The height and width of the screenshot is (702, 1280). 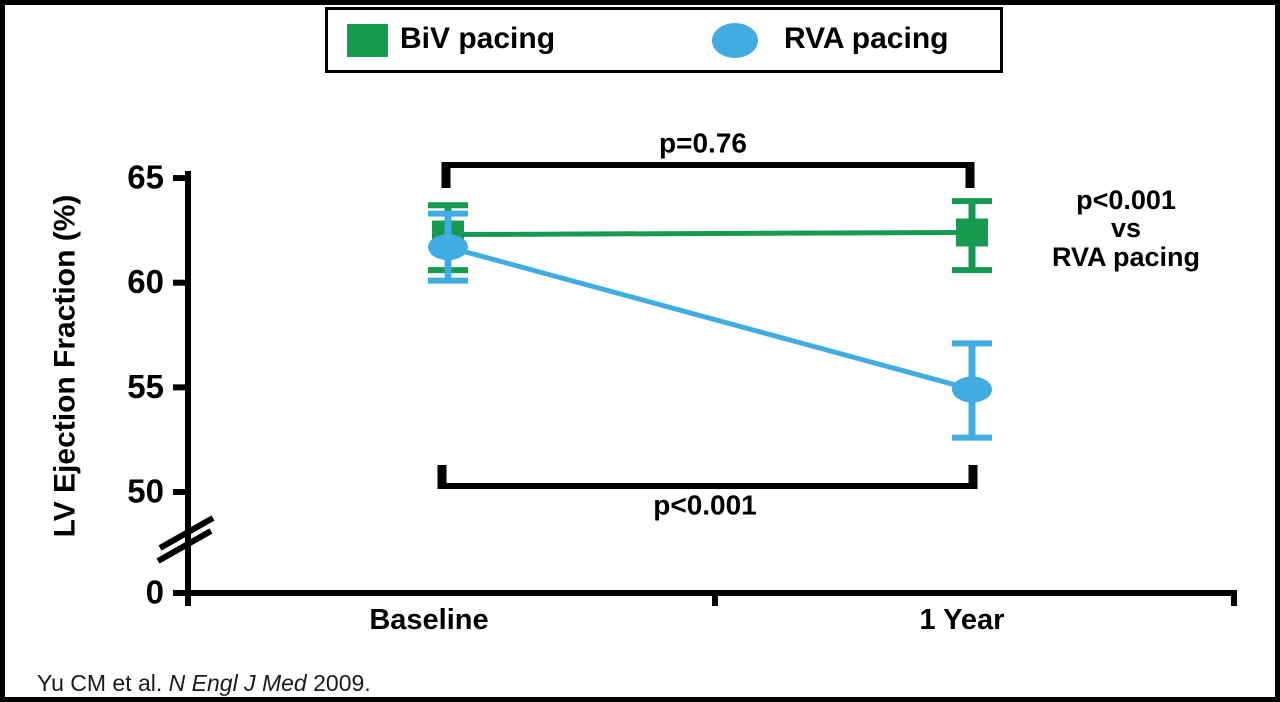 I want to click on rva-ellipse-swatch-icon, so click(x=735, y=40).